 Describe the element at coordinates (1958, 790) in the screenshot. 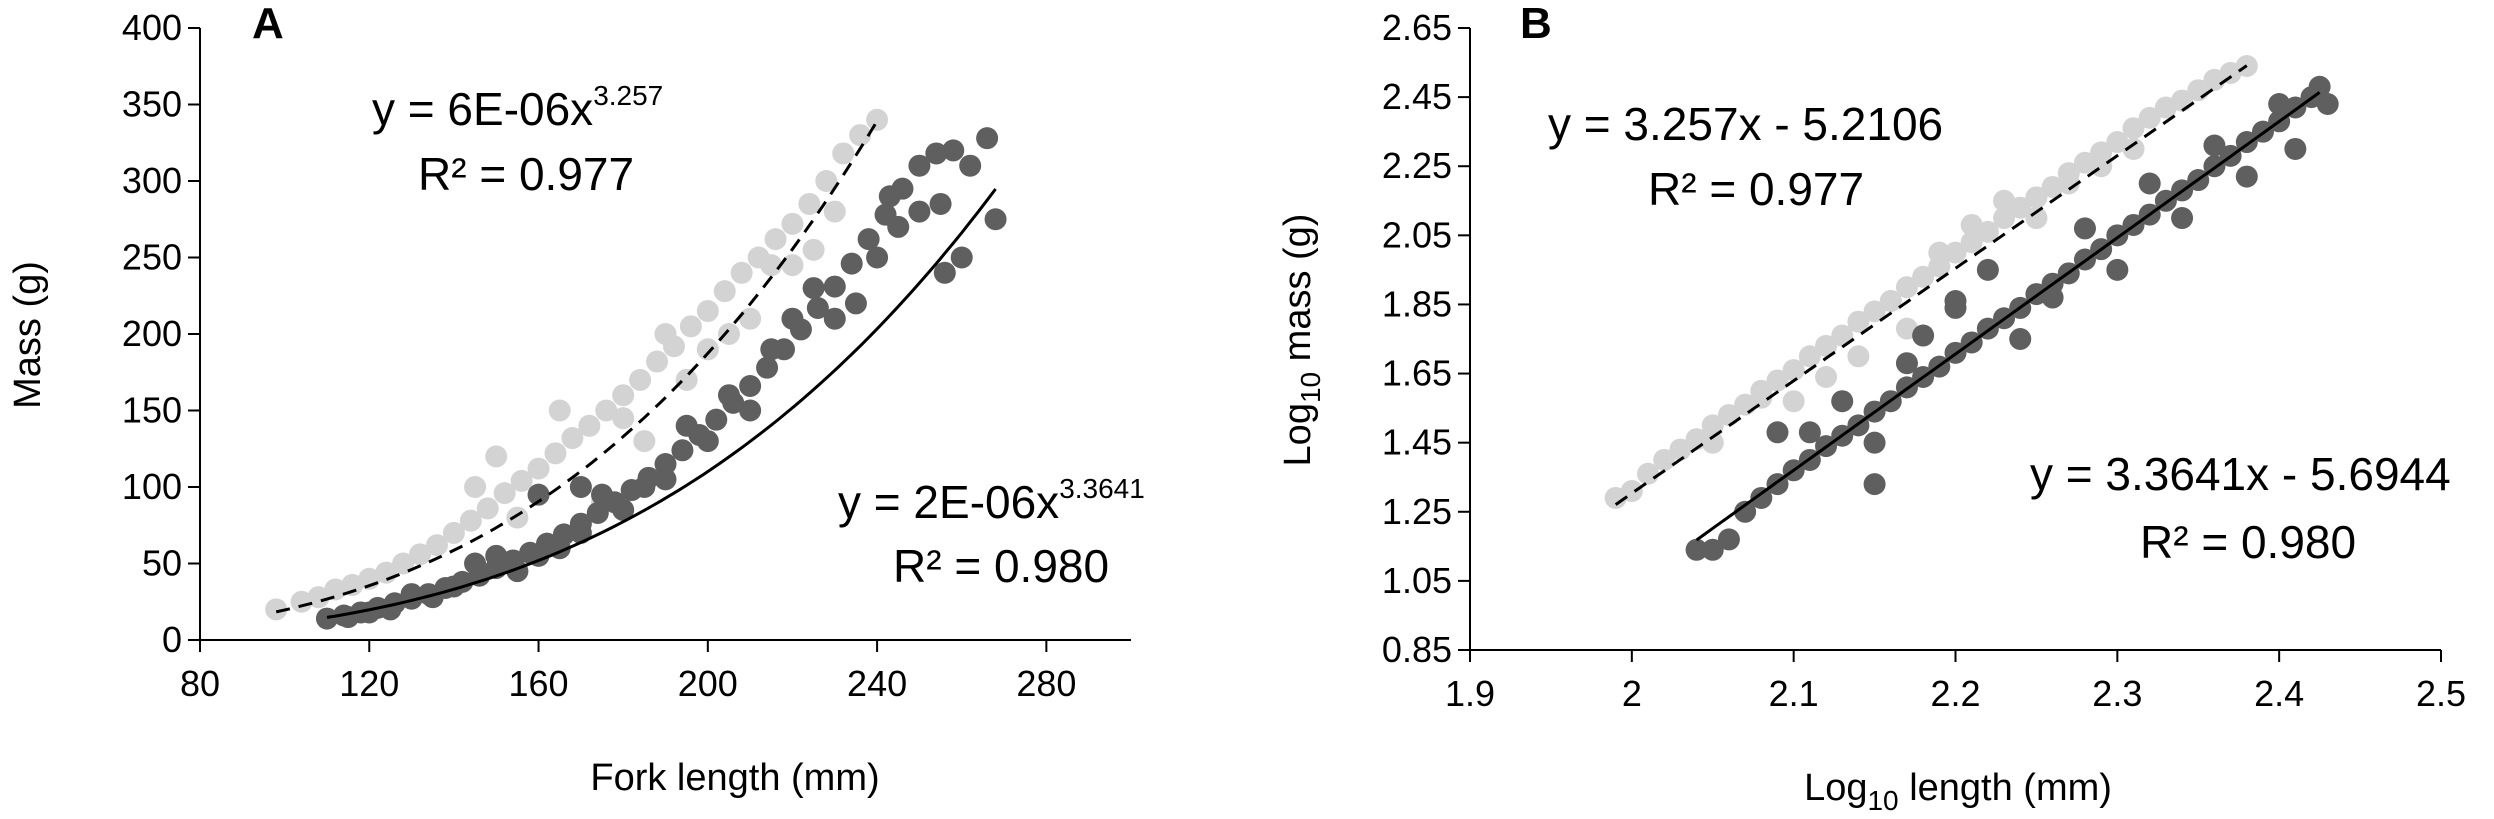

I see `panel-b-x-axis-title: Log10 length (mm)` at that location.